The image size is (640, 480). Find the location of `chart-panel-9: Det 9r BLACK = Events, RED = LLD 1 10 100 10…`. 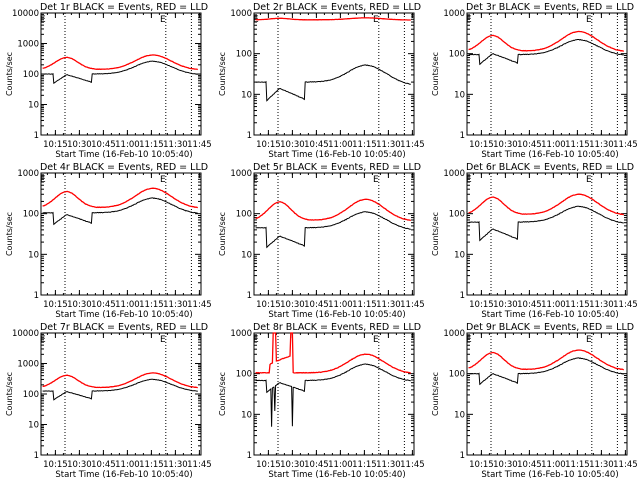

chart-panel-9: Det 9r BLACK = Events, RED = LLD 1 10 100 10… is located at coordinates (534, 401).